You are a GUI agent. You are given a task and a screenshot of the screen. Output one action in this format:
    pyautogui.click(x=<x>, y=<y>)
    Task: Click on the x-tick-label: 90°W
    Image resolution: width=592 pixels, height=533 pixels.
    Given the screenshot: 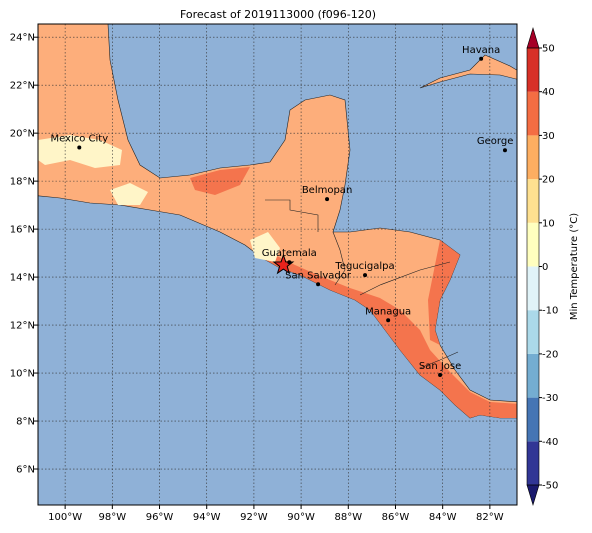 What is the action you would take?
    pyautogui.click(x=301, y=517)
    